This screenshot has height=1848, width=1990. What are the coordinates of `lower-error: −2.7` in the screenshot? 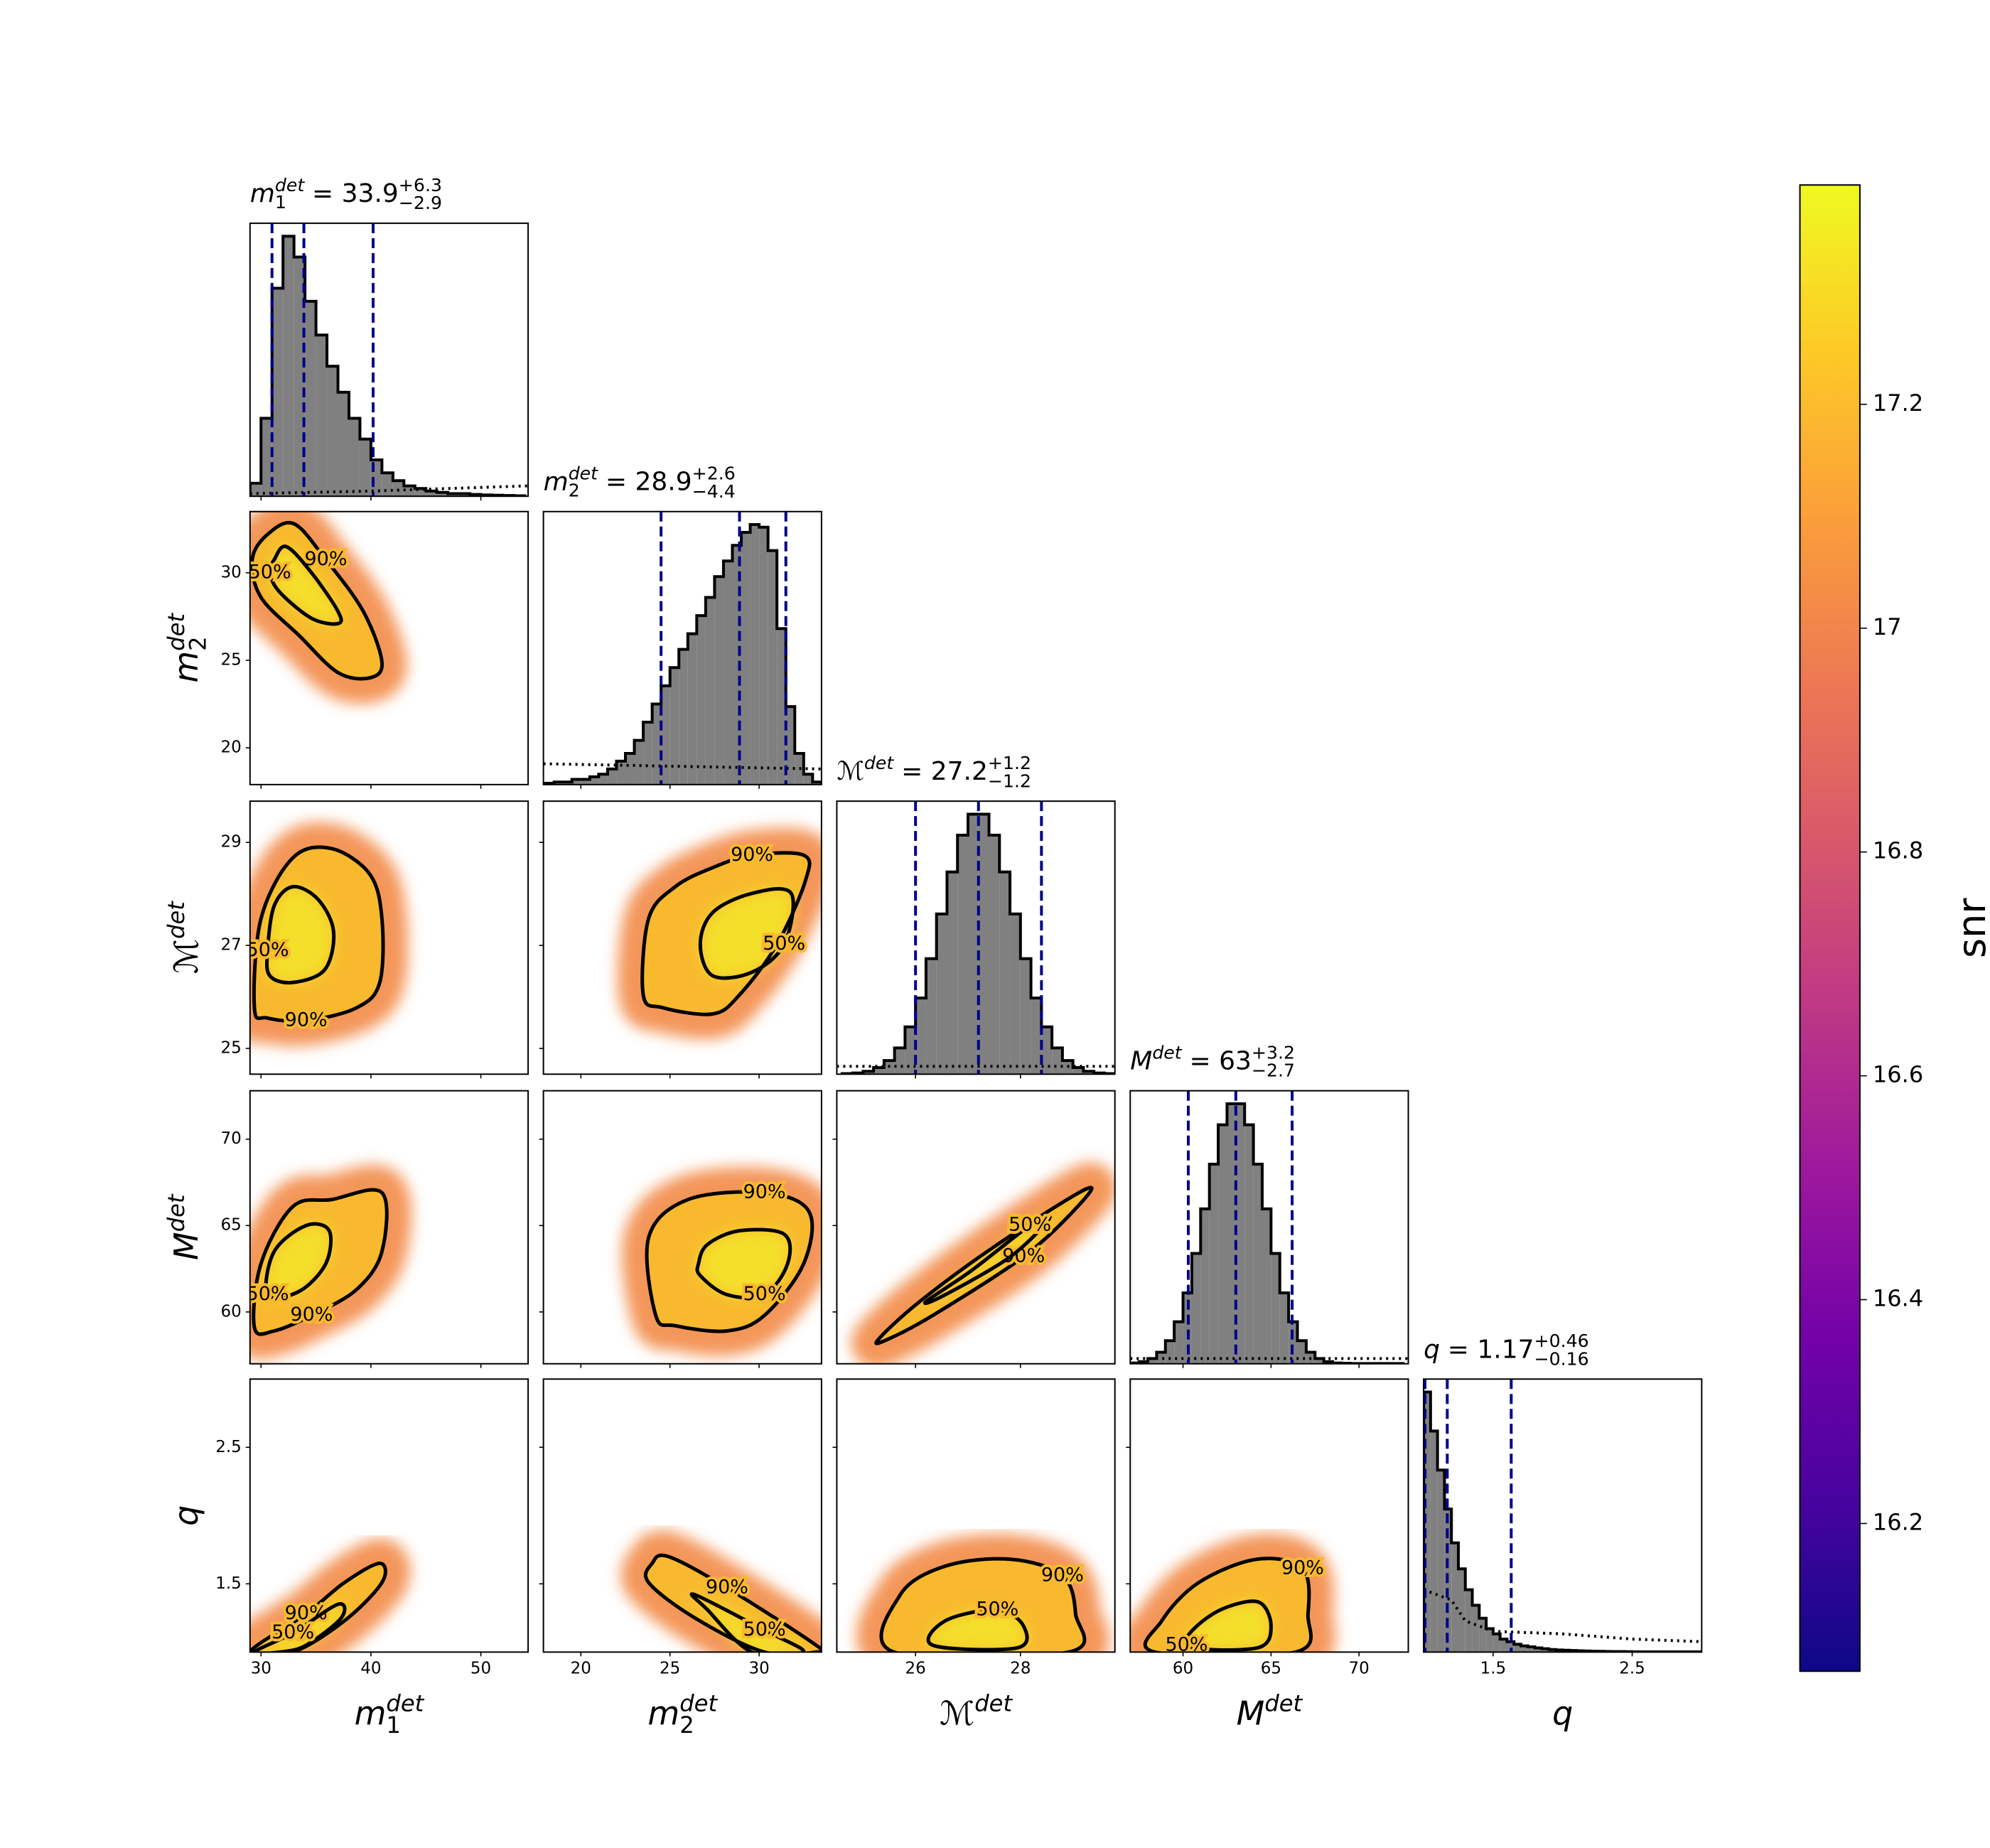 It's located at (1274, 1070).